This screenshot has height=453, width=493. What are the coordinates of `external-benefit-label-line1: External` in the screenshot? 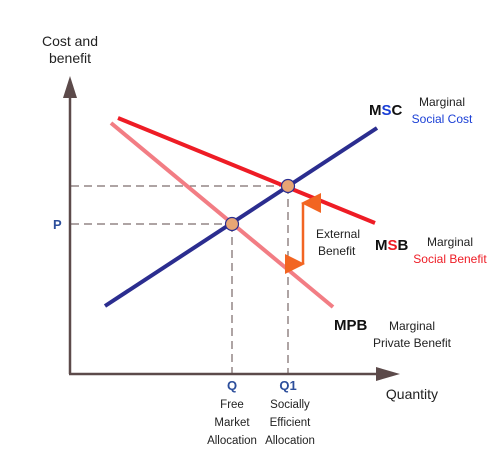 It's located at (338, 234).